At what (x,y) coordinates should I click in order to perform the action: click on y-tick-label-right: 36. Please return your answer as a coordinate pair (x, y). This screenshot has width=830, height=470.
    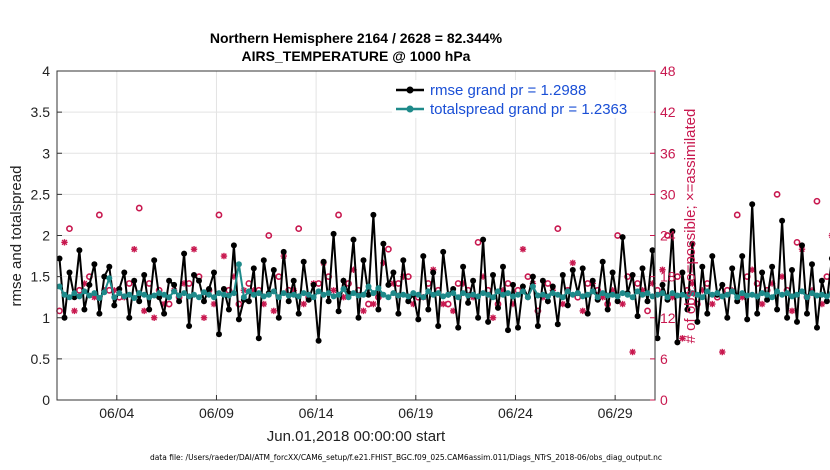
    Looking at the image, I should click on (668, 153).